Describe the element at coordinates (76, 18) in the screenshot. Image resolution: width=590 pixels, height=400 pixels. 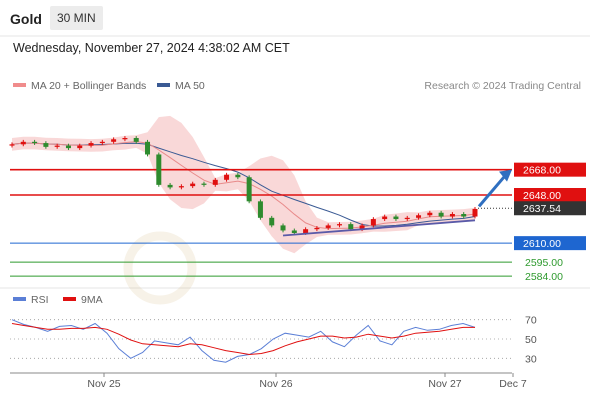
I see `timeframe-badge: 30 MIN` at that location.